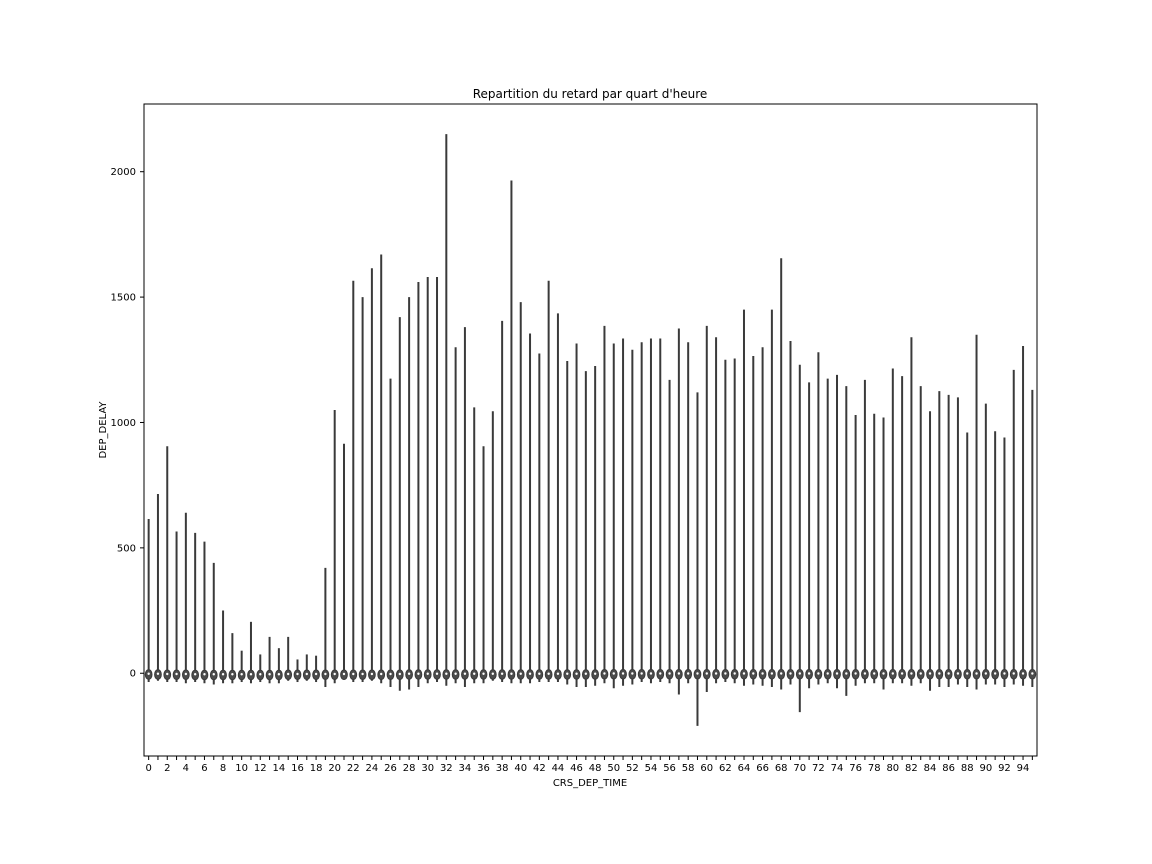 The width and height of the screenshot is (1152, 864). Describe the element at coordinates (123, 423) in the screenshot. I see `y-tick-label: 1000` at that location.